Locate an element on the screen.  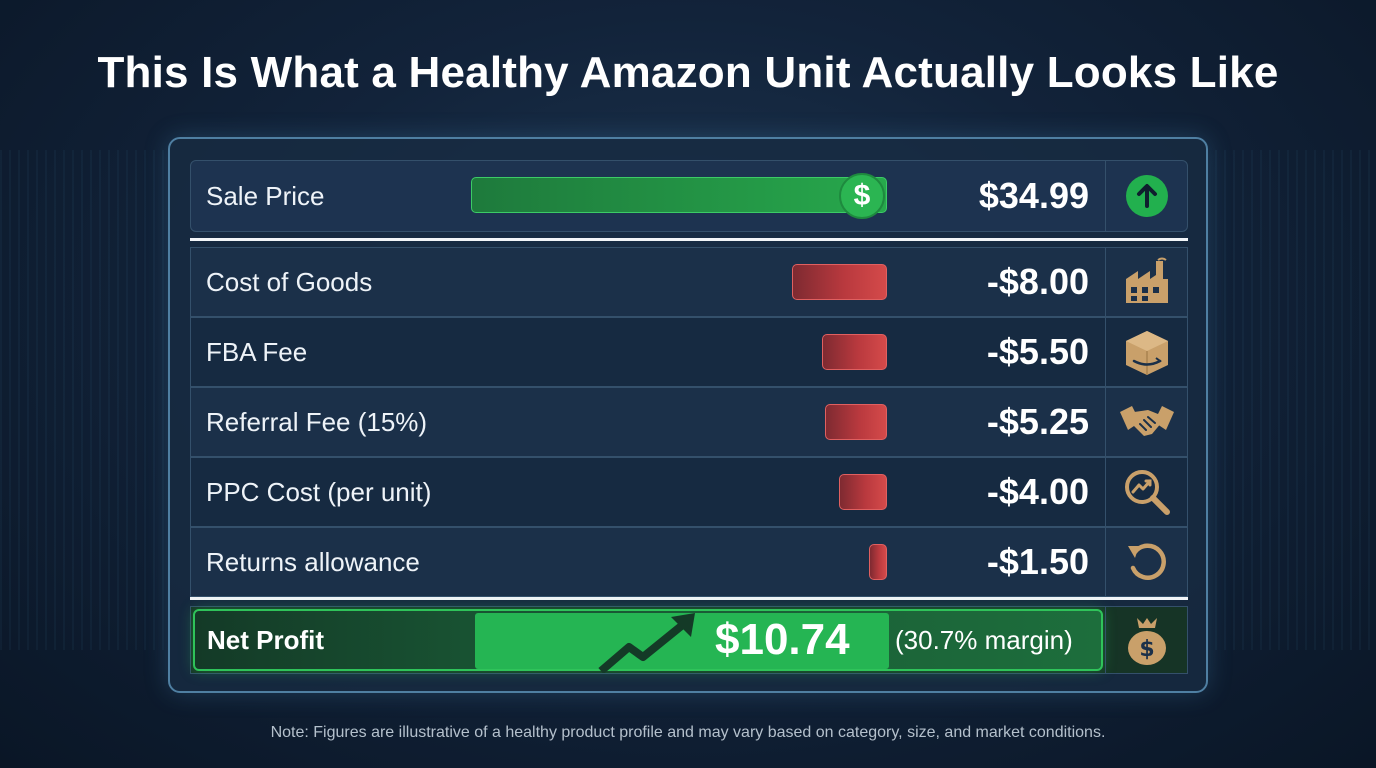
background-pattern-right is located at coordinates (1291, 400).